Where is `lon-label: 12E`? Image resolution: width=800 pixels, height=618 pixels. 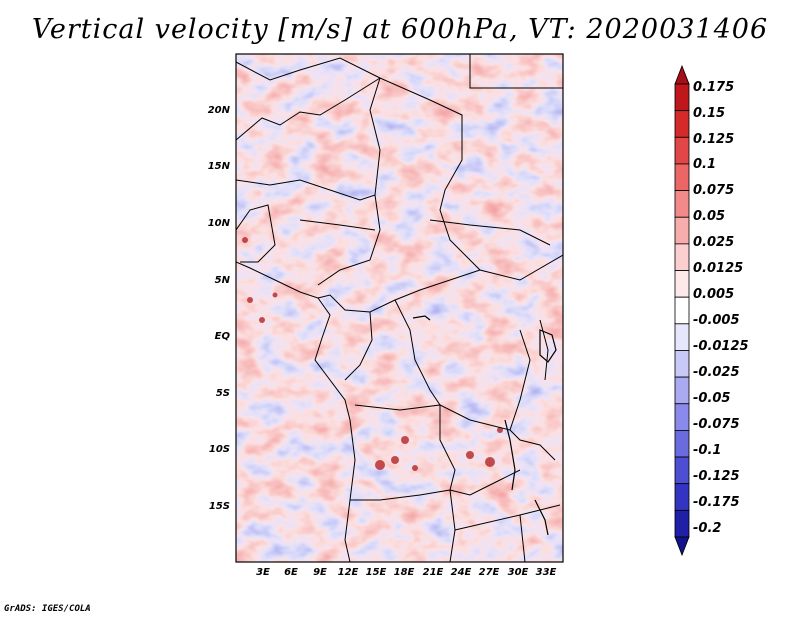
lon-label: 12E is located at coordinates (348, 572).